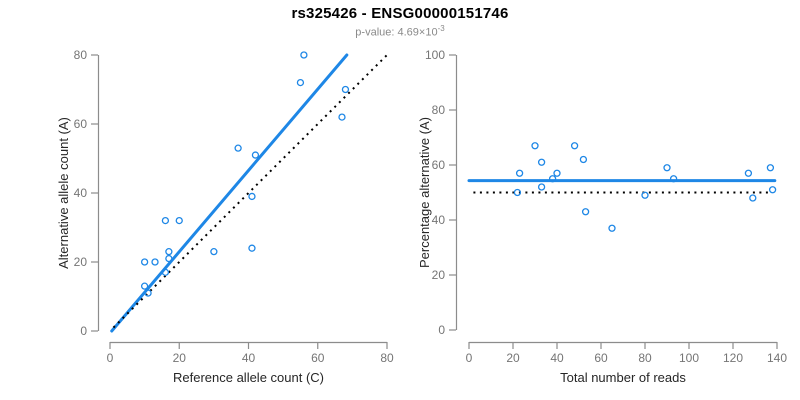  What do you see at coordinates (435, 55) in the screenshot?
I see `y-tick-label: 100` at bounding box center [435, 55].